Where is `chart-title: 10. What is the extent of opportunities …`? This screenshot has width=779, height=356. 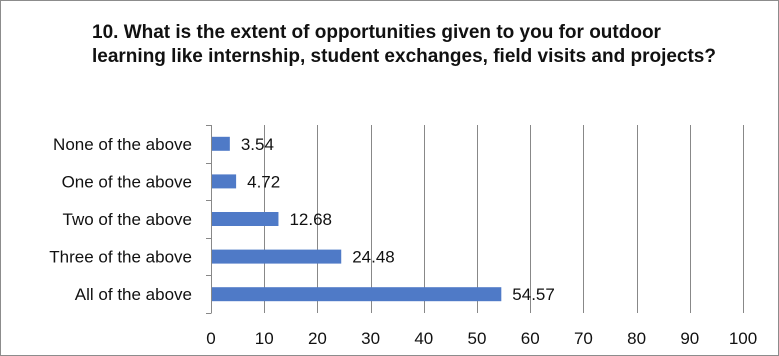 chart-title: 10. What is the extent of opportunities … is located at coordinates (404, 44).